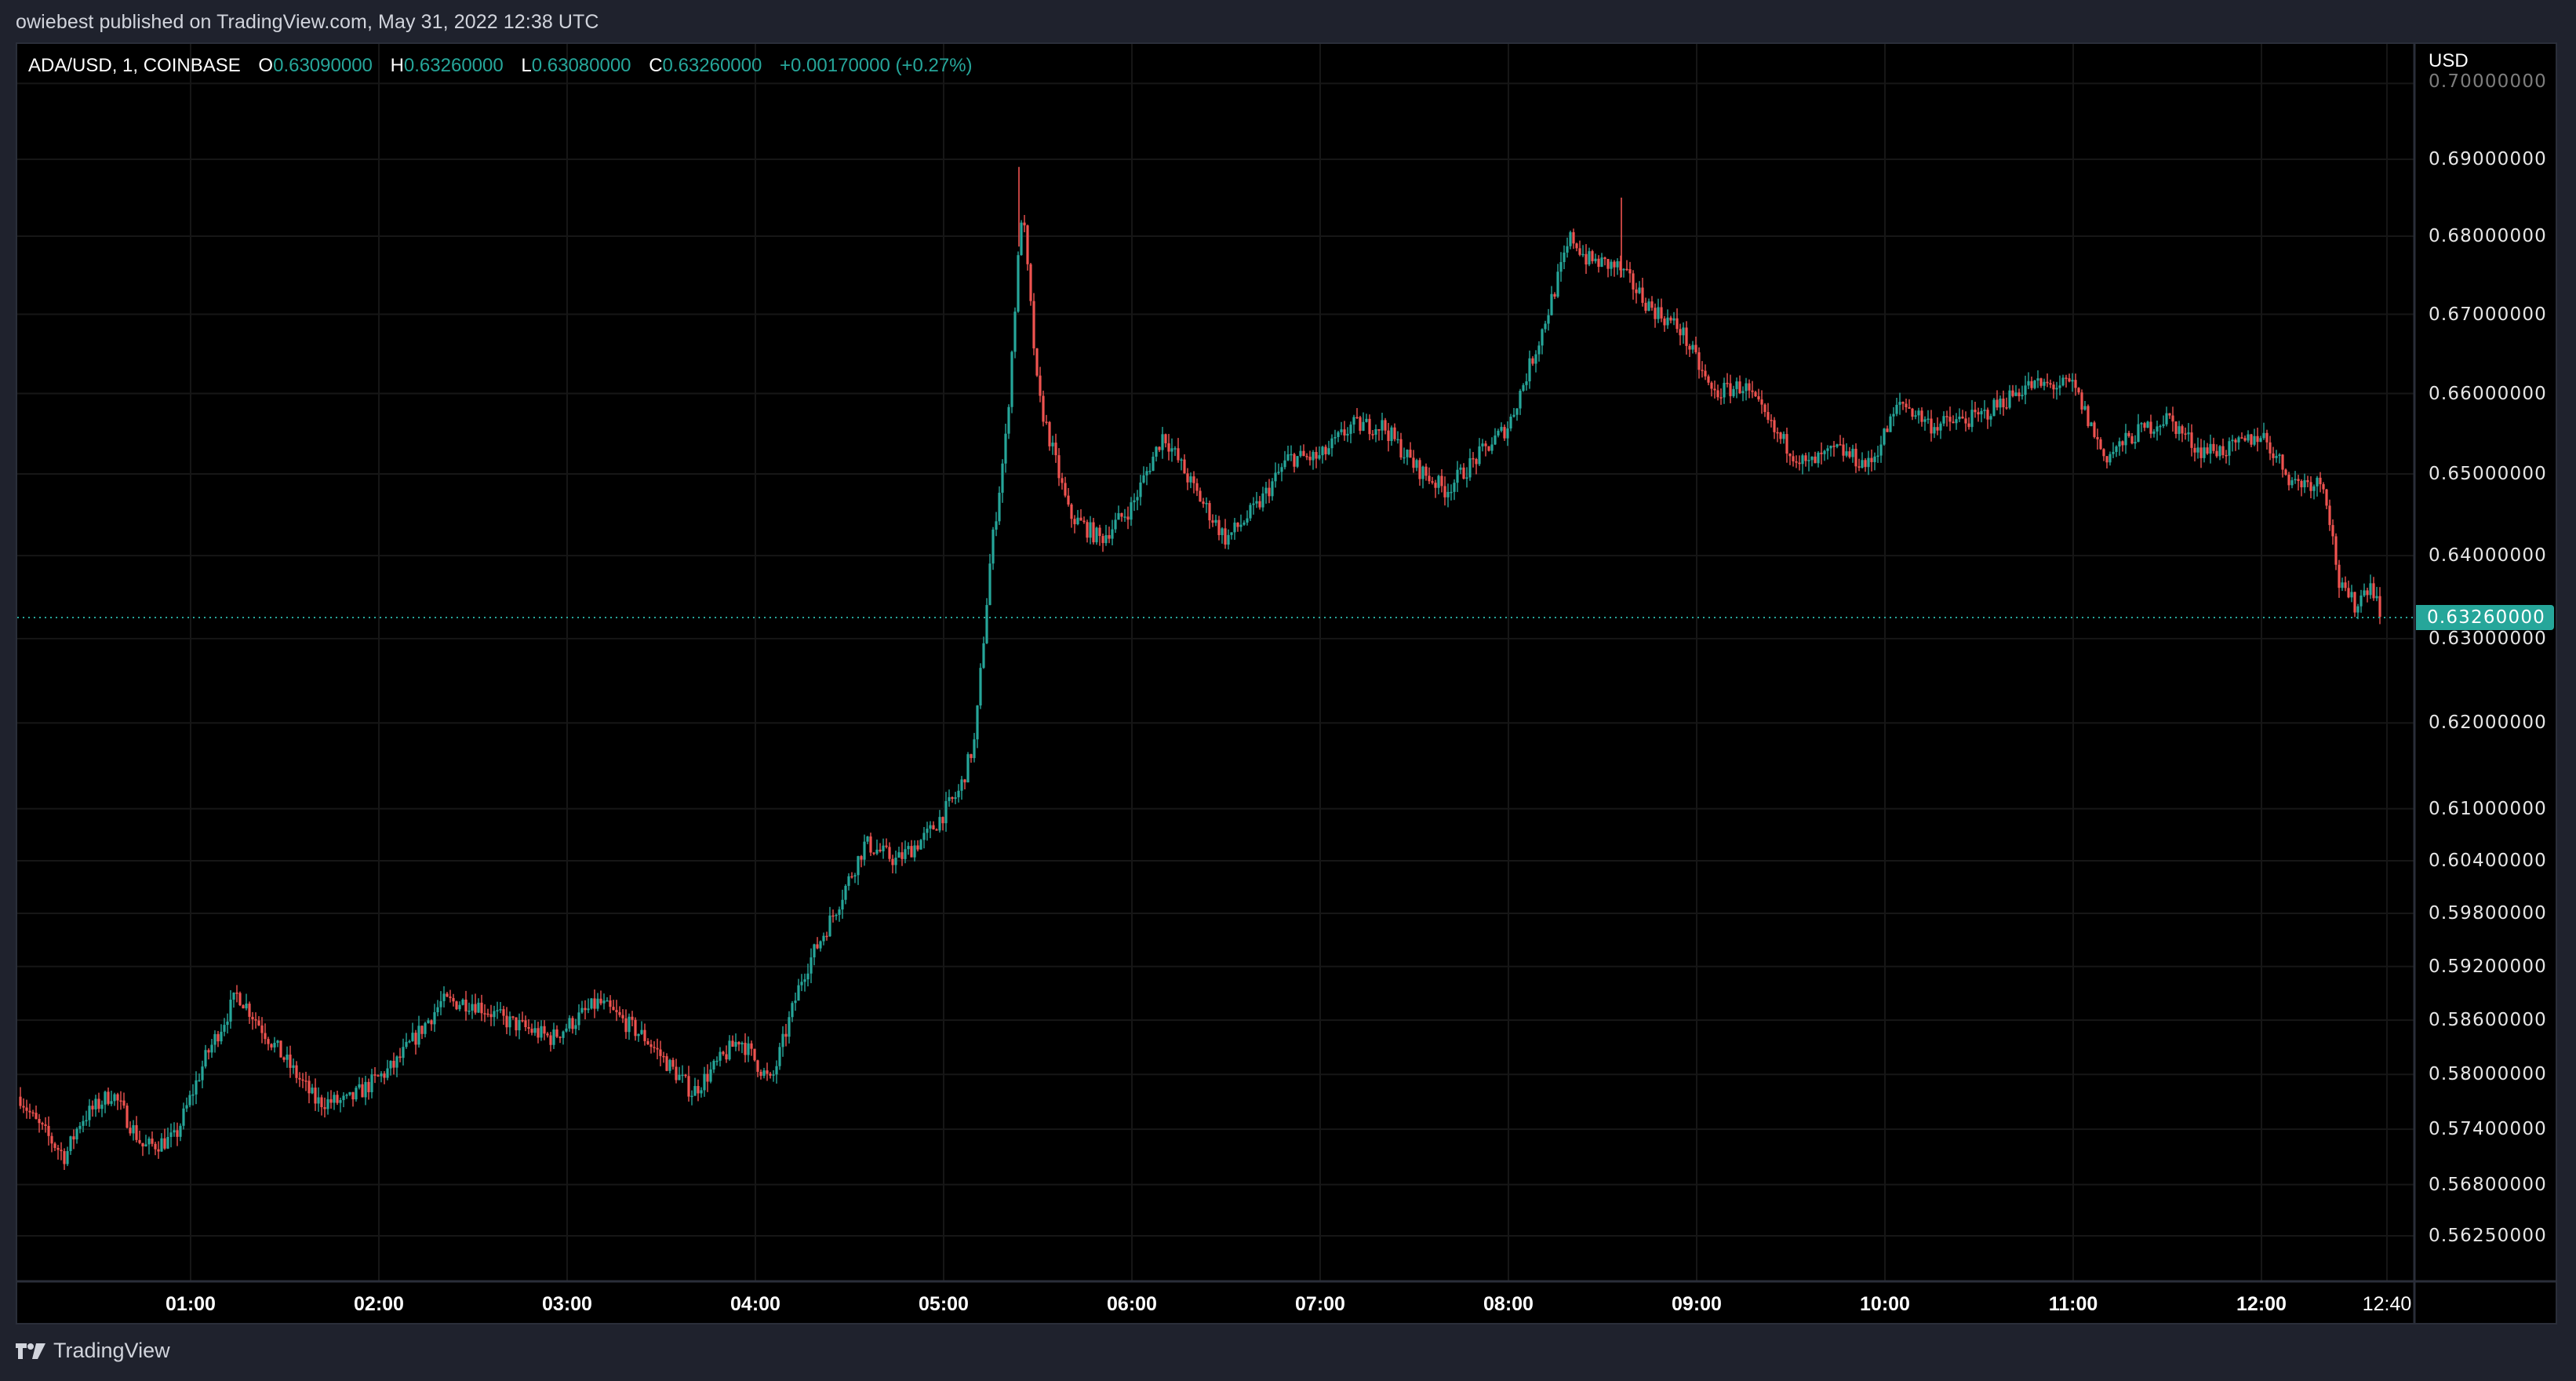 The image size is (2576, 1381). What do you see at coordinates (2485, 618) in the screenshot?
I see `last-price-badge: 0.63260000` at bounding box center [2485, 618].